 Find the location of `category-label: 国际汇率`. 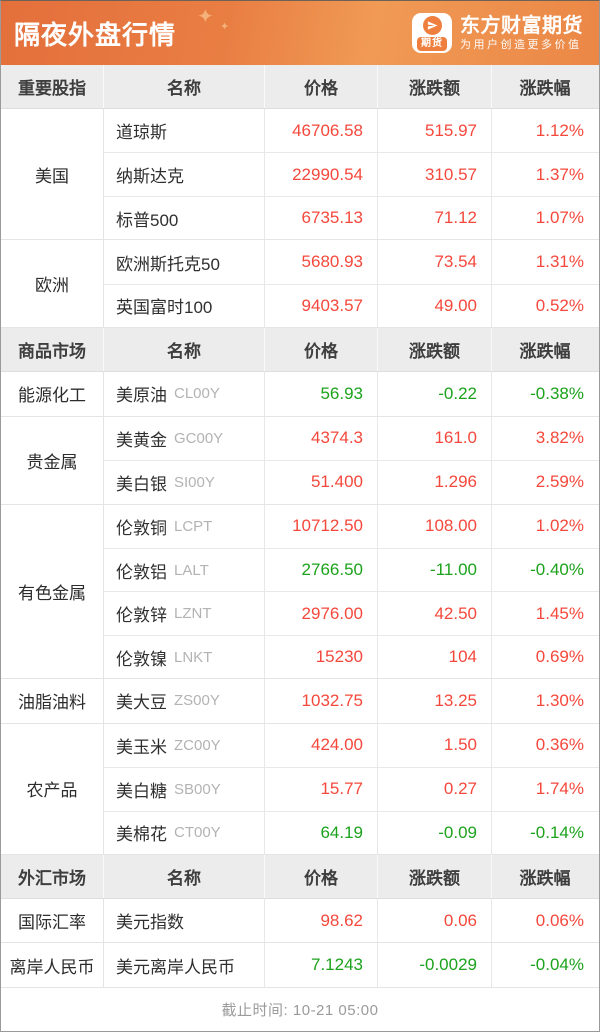

category-label: 国际汇率 is located at coordinates (52, 921).